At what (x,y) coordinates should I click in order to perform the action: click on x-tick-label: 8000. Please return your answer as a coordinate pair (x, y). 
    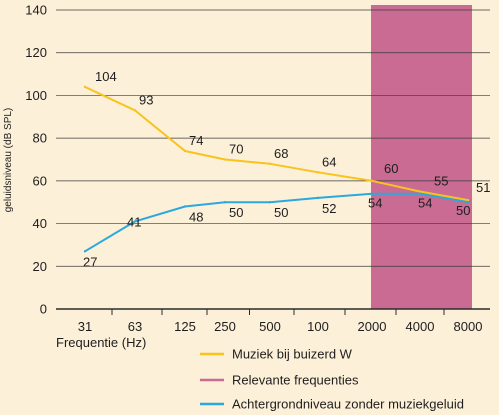
    Looking at the image, I should click on (468, 326).